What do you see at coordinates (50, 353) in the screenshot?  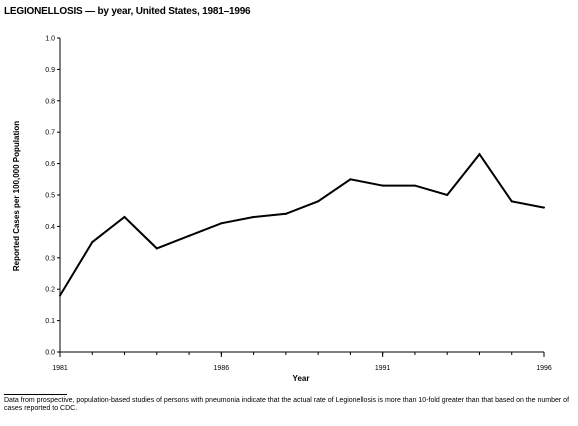 I see `y-tick-label: 0.0` at bounding box center [50, 353].